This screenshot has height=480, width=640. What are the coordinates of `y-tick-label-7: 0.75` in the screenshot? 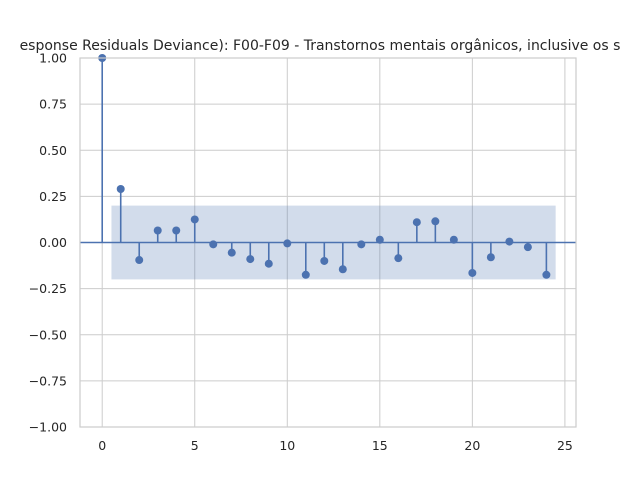 It's located at (53, 104).